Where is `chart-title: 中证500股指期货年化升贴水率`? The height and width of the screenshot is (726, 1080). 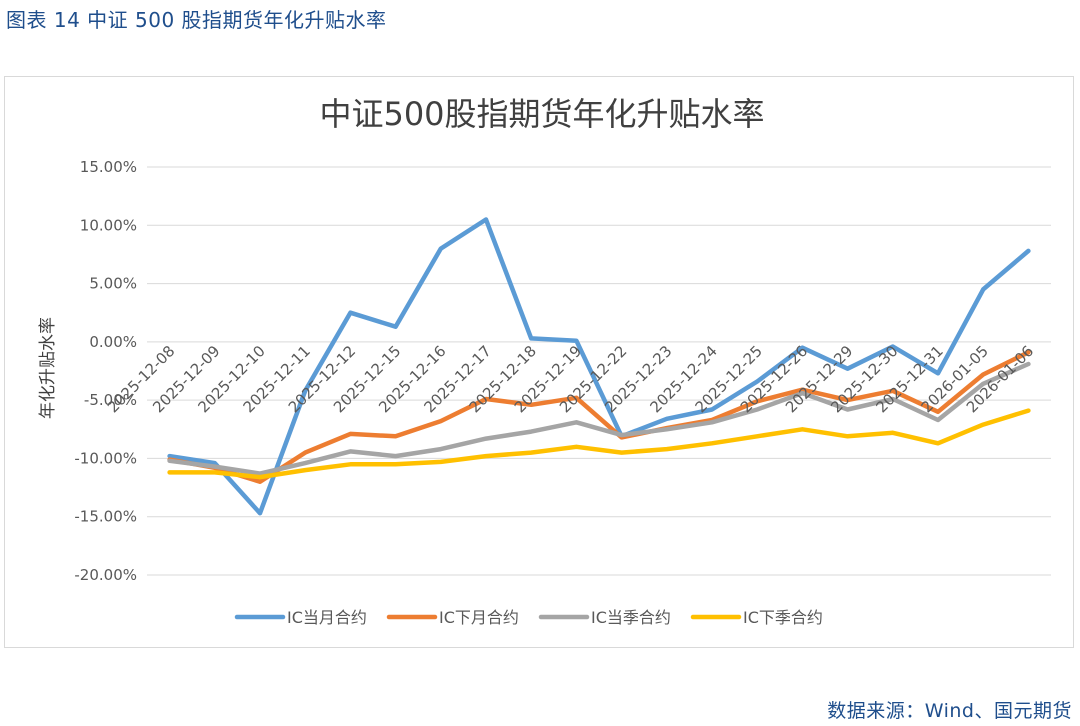
chart-title: 中证500股指期货年化升贴水率 is located at coordinates (541, 114).